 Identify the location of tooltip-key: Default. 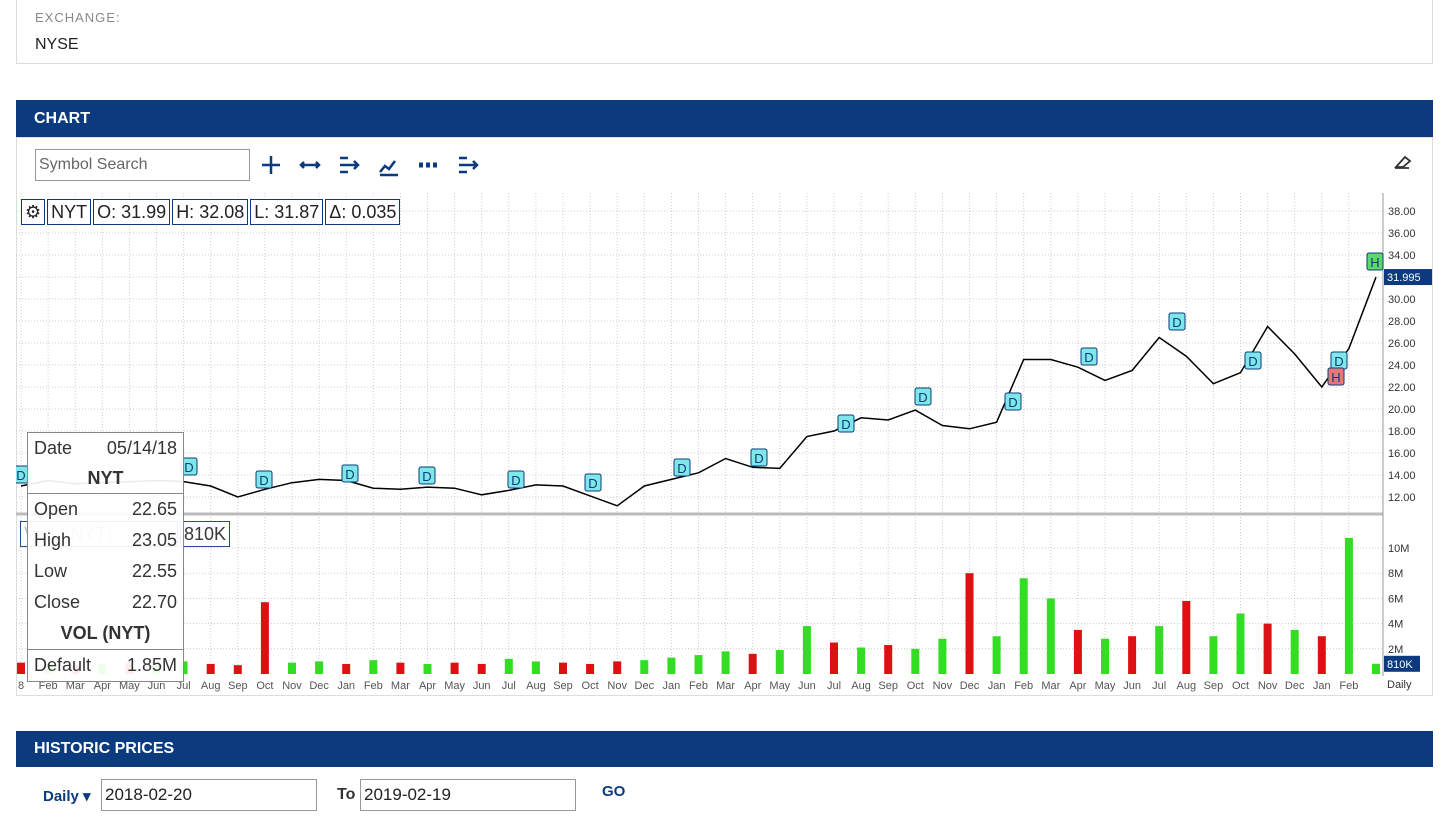
(63, 665).